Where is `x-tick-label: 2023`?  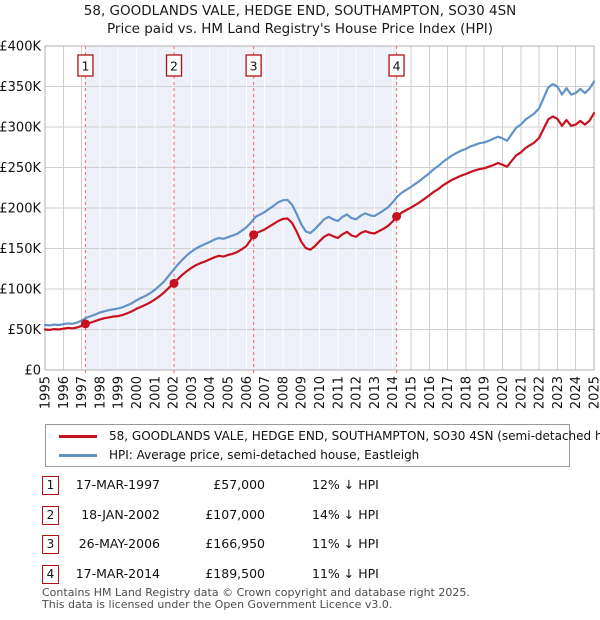
x-tick-label: 2023 is located at coordinates (558, 392).